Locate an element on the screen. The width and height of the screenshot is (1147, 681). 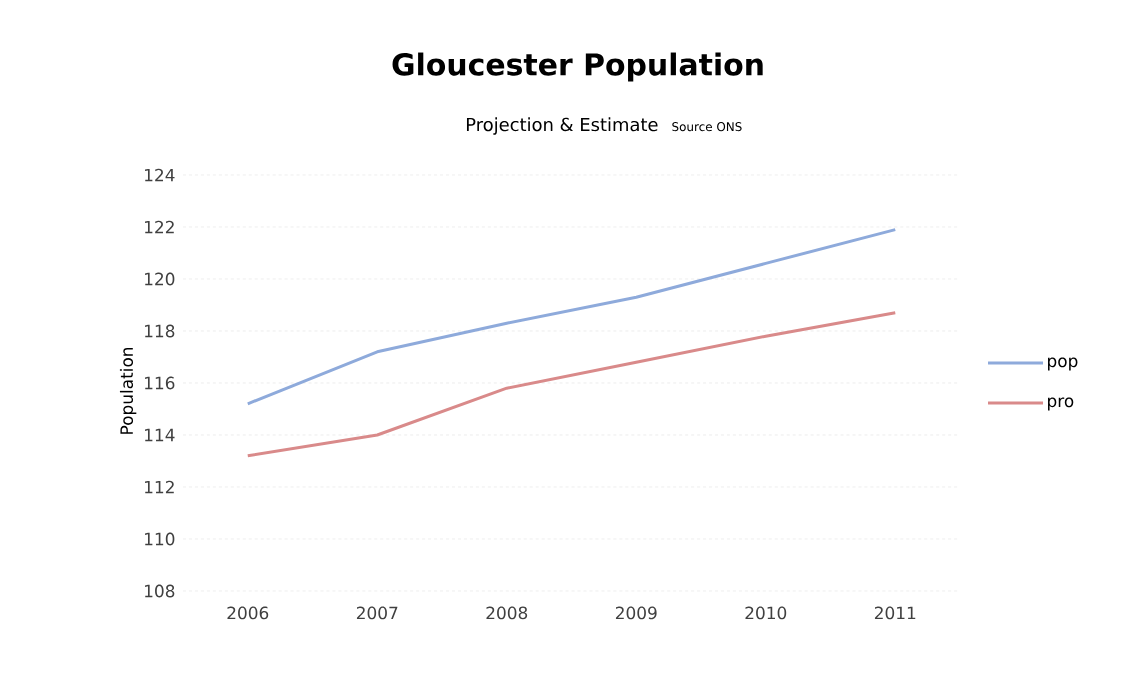
y-tick-label: 110 is located at coordinates (160, 539).